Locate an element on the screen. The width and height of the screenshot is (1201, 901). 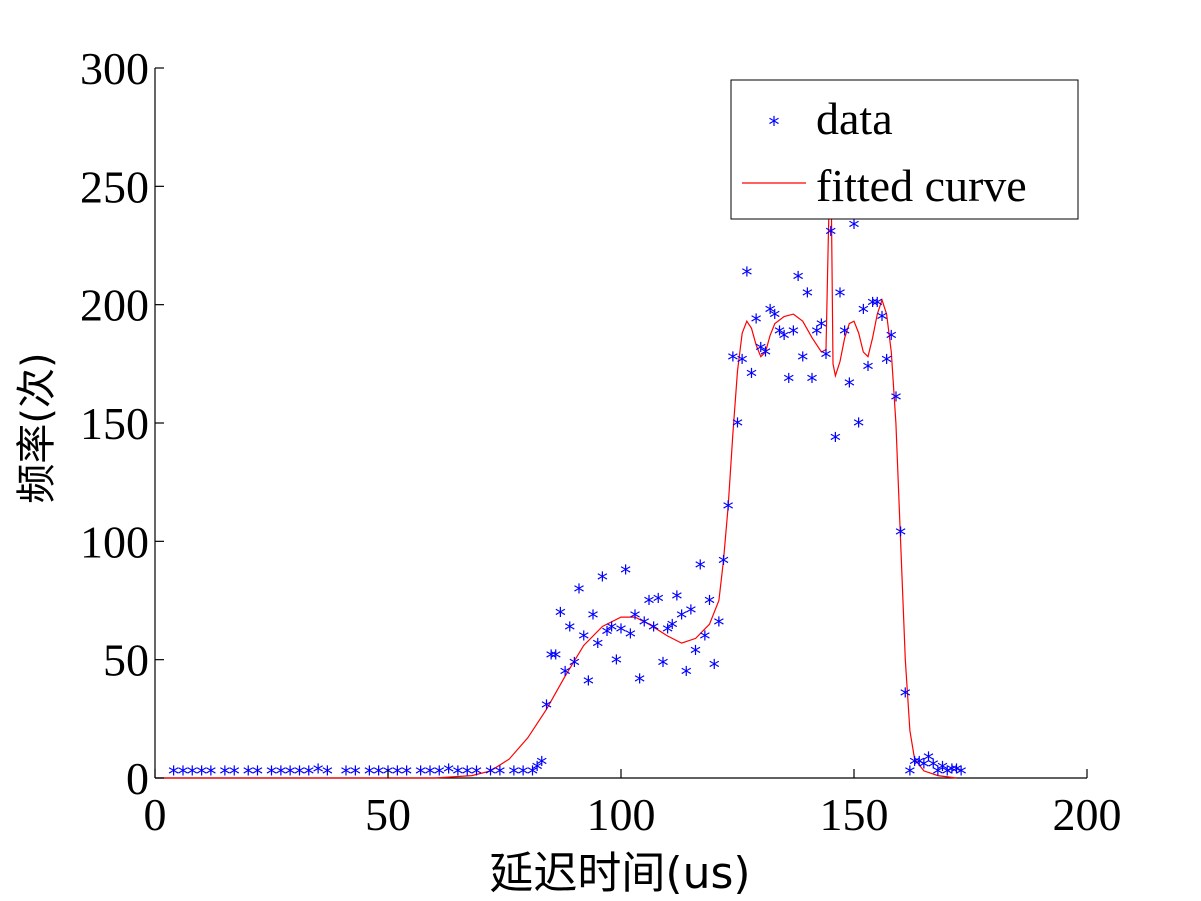
legend-data-label: data is located at coordinates (854, 118).